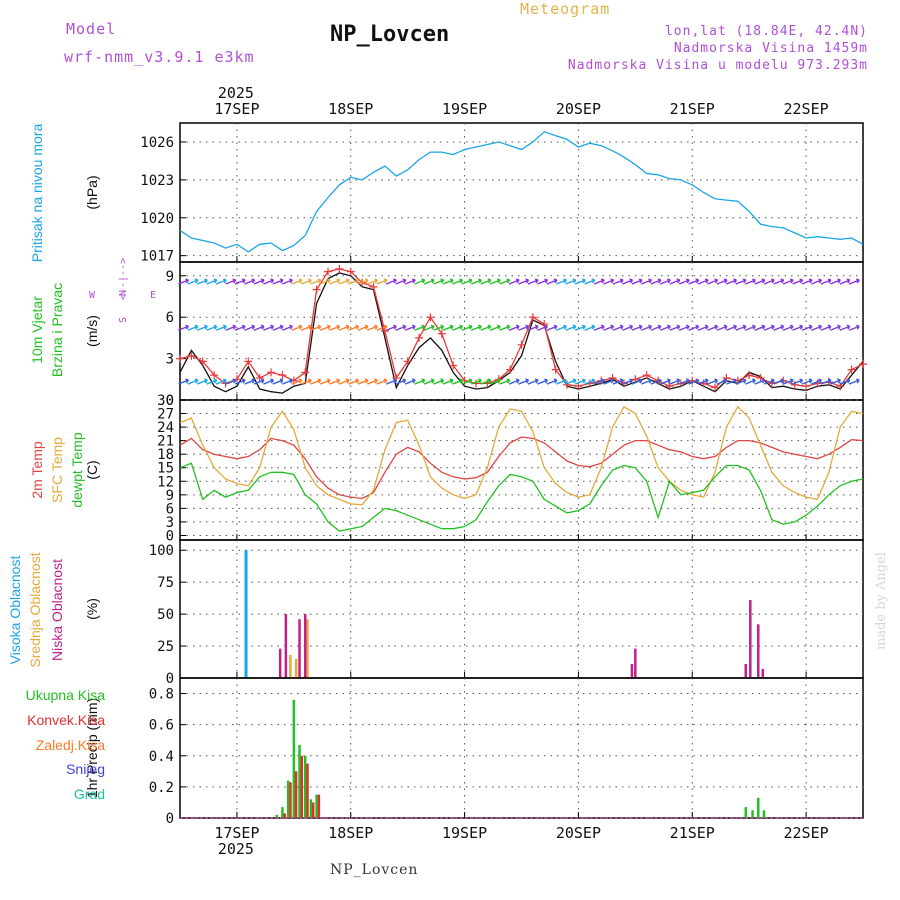 The image size is (900, 900). What do you see at coordinates (165, 415) in the screenshot?
I see `y-tick-label: 27` at bounding box center [165, 415].